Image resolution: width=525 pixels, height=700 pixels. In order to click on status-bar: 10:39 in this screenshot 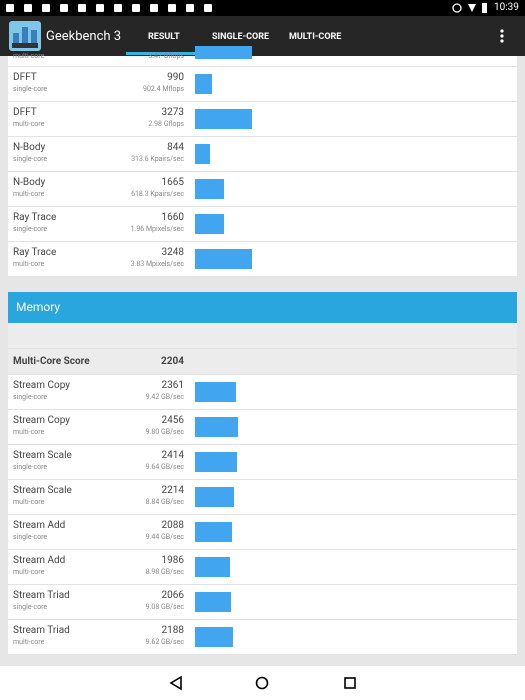, I will do `click(262, 8)`.